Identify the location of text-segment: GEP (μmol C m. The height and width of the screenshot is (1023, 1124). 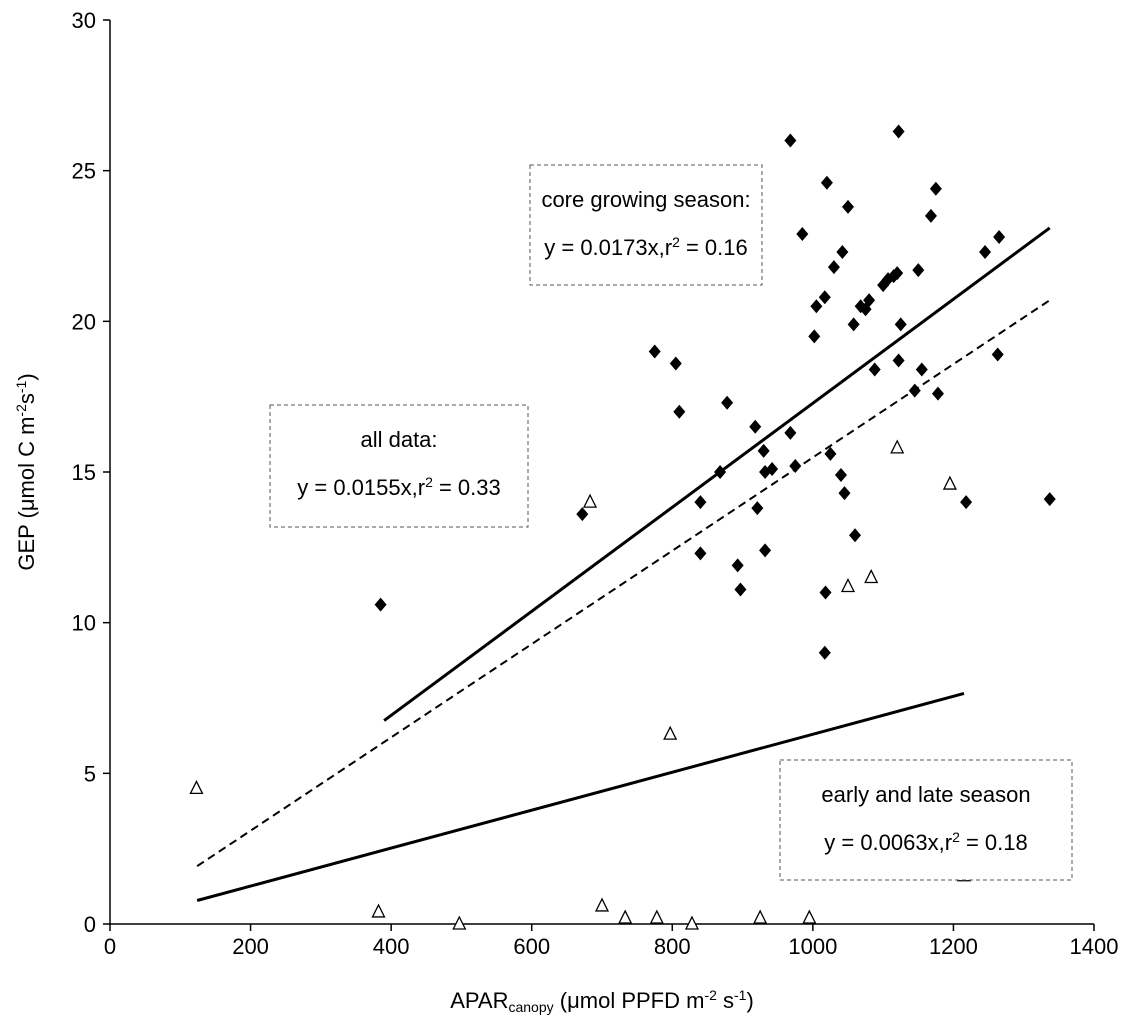
(26, 494).